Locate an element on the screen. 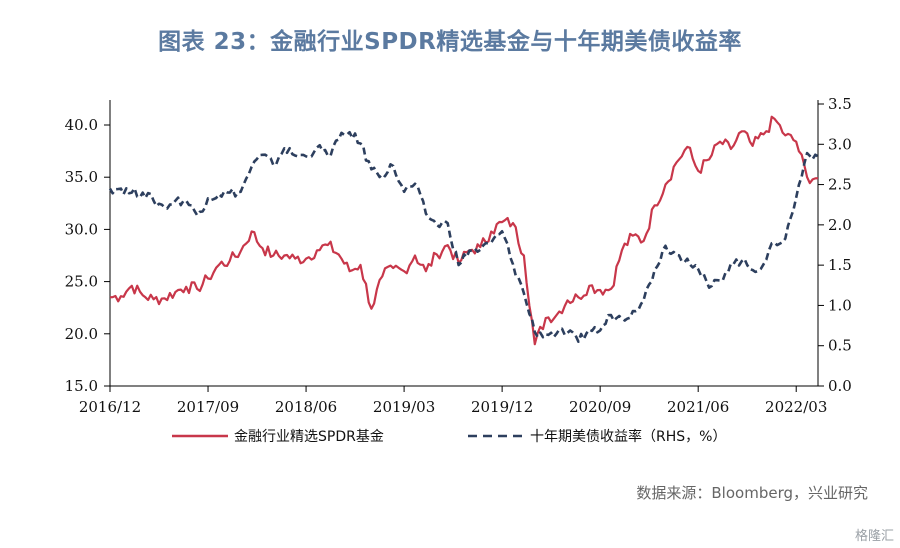 This screenshot has height=548, width=900. x-tick-label: 2018/06 is located at coordinates (306, 407).